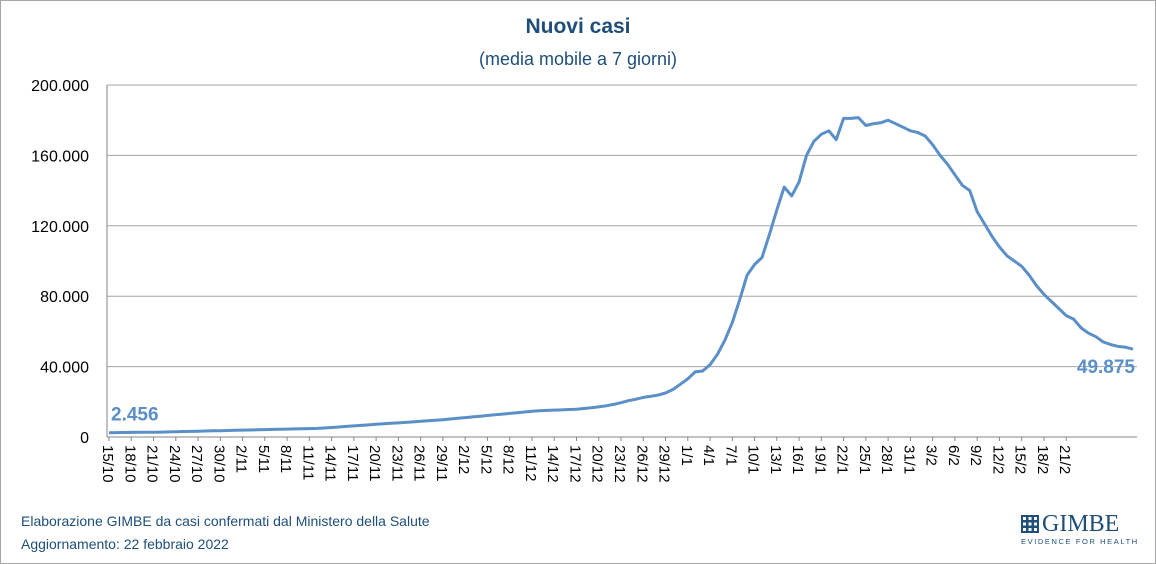 This screenshot has height=564, width=1156. Describe the element at coordinates (263, 459) in the screenshot. I see `x-tick-label: 5/11` at that location.